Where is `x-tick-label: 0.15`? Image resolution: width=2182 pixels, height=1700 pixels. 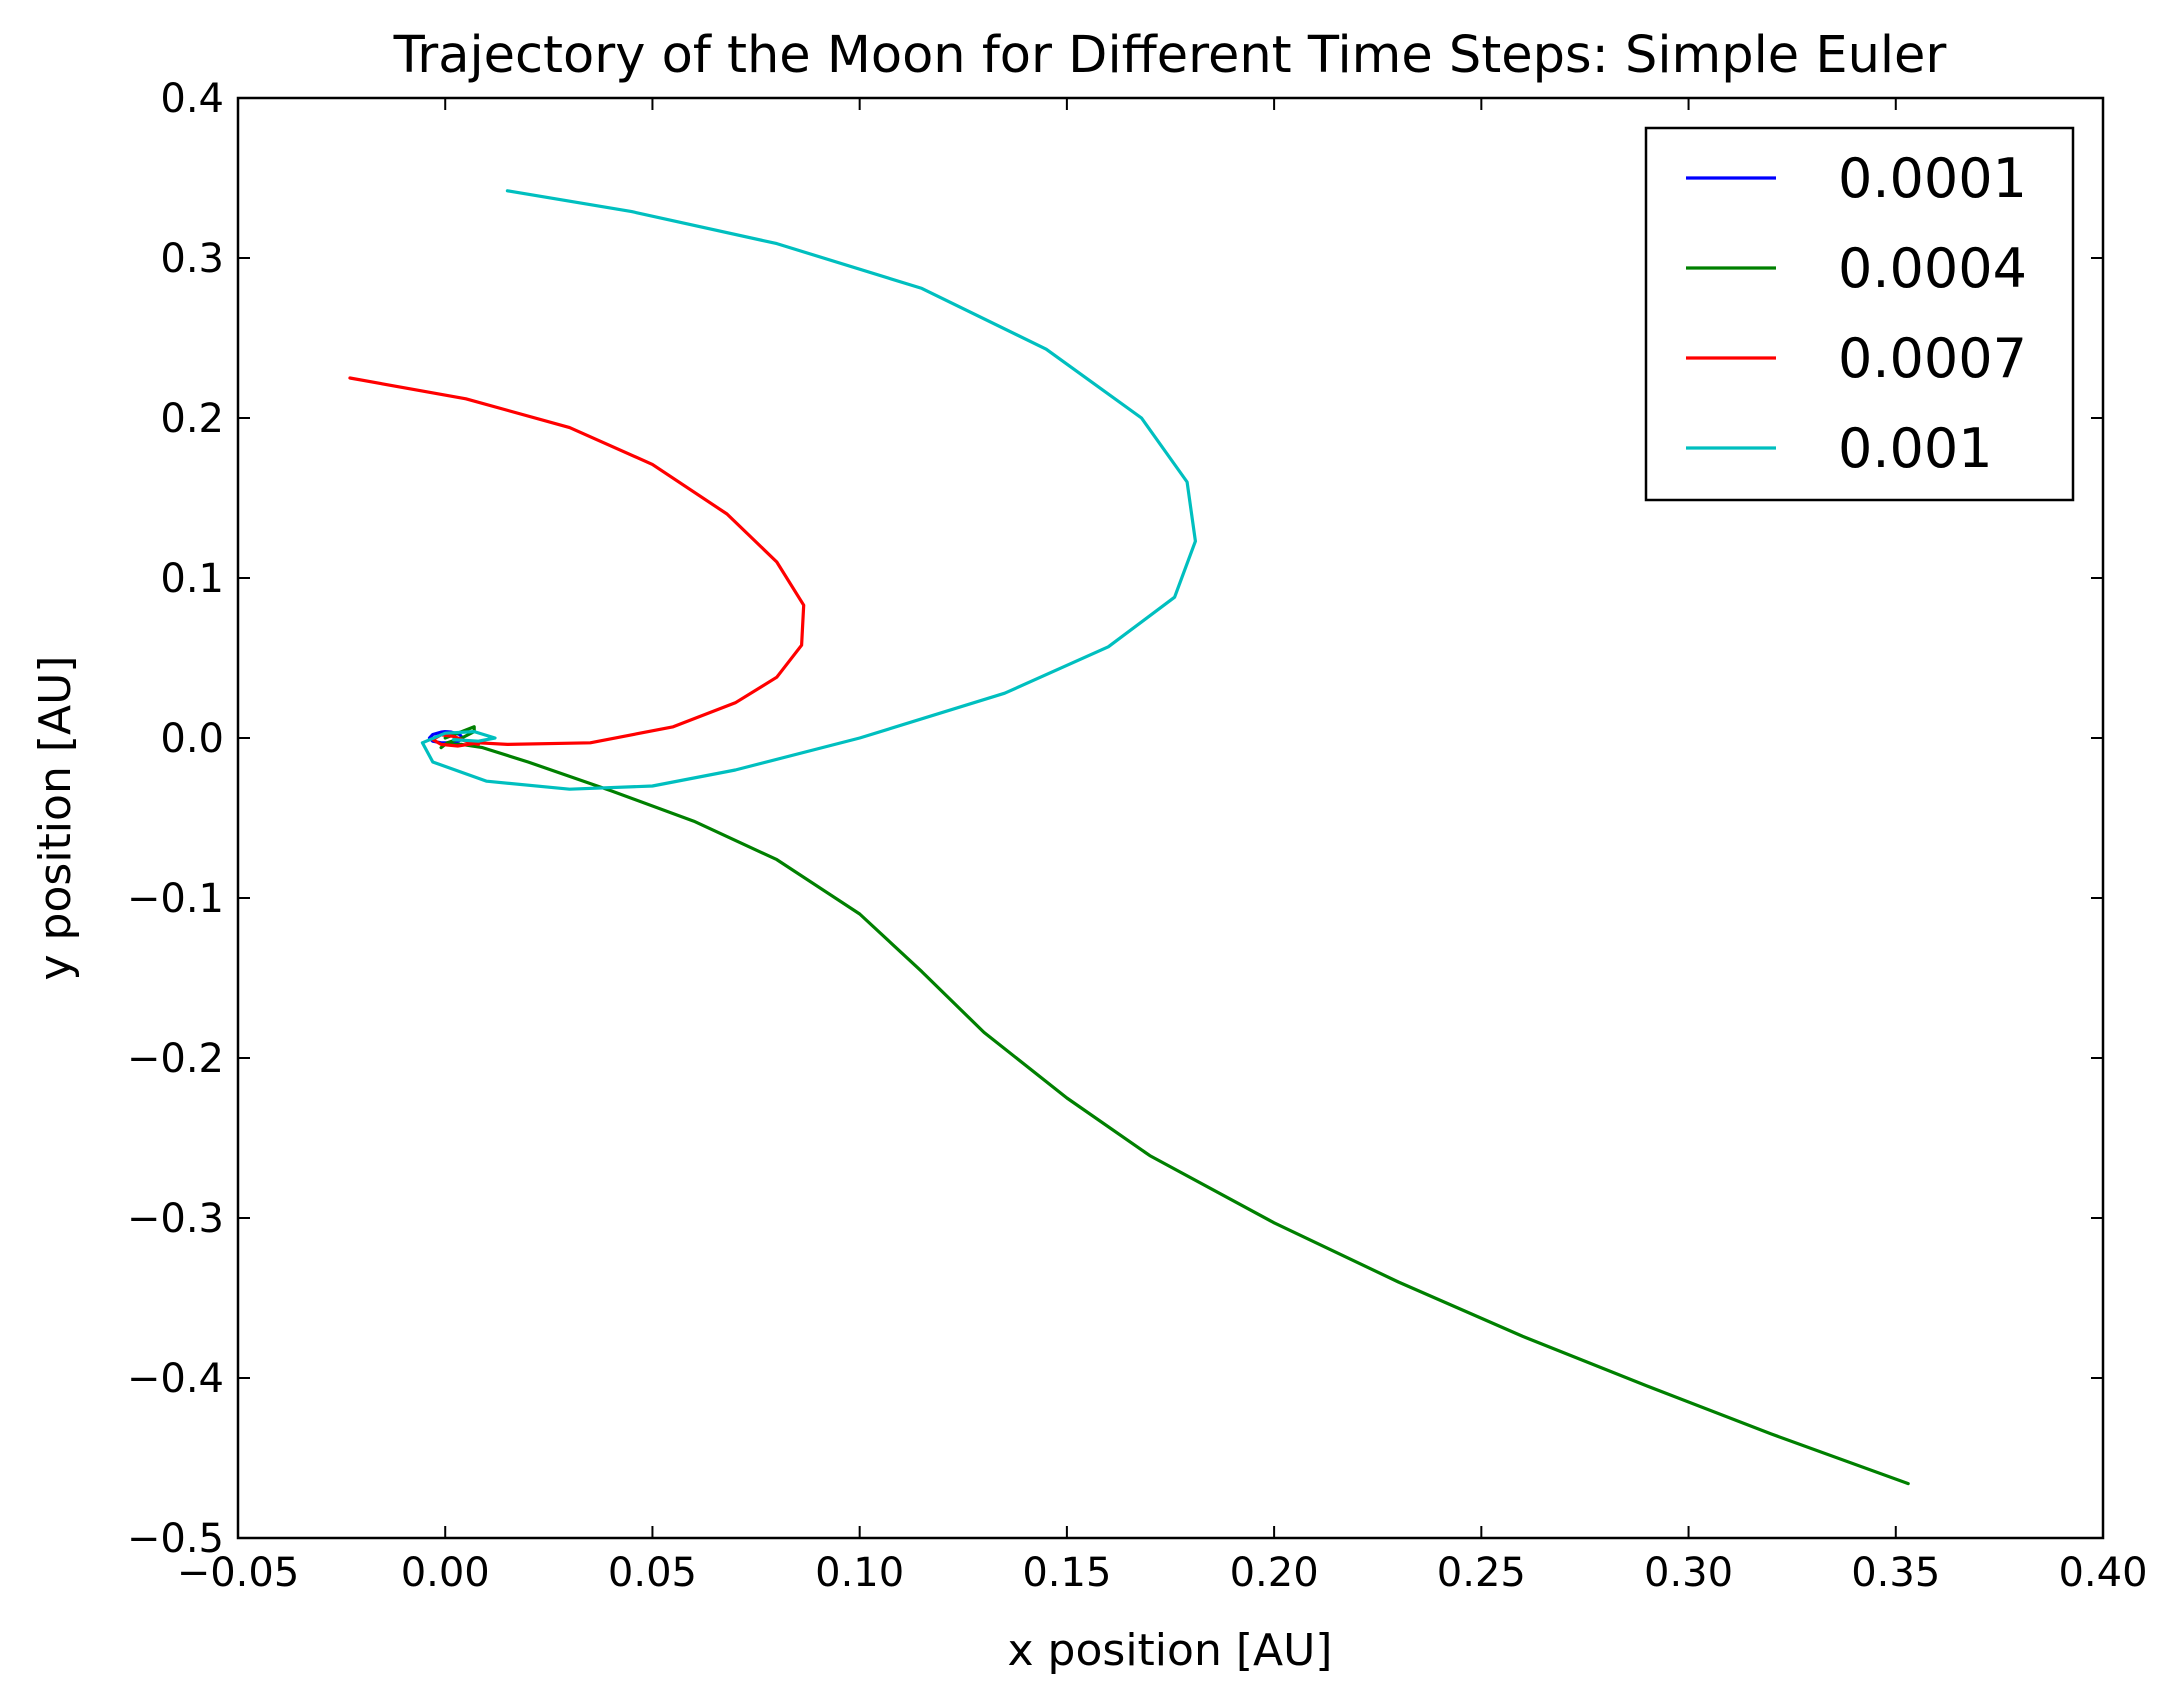
x-tick-label: 0.15 is located at coordinates (1066, 1573).